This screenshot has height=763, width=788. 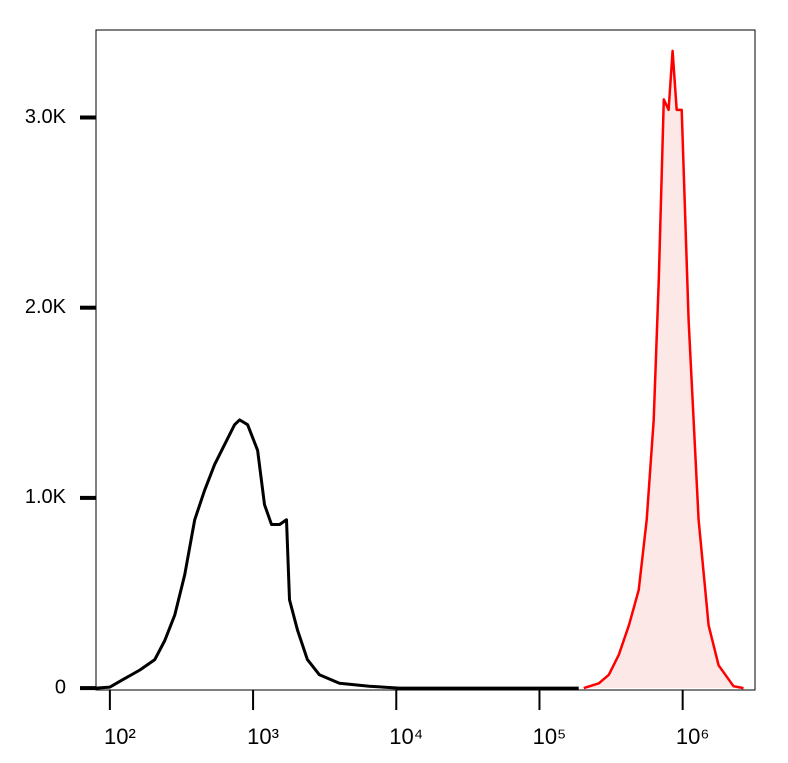 What do you see at coordinates (406, 736) in the screenshot?
I see `x-tick-label: 10⁴` at bounding box center [406, 736].